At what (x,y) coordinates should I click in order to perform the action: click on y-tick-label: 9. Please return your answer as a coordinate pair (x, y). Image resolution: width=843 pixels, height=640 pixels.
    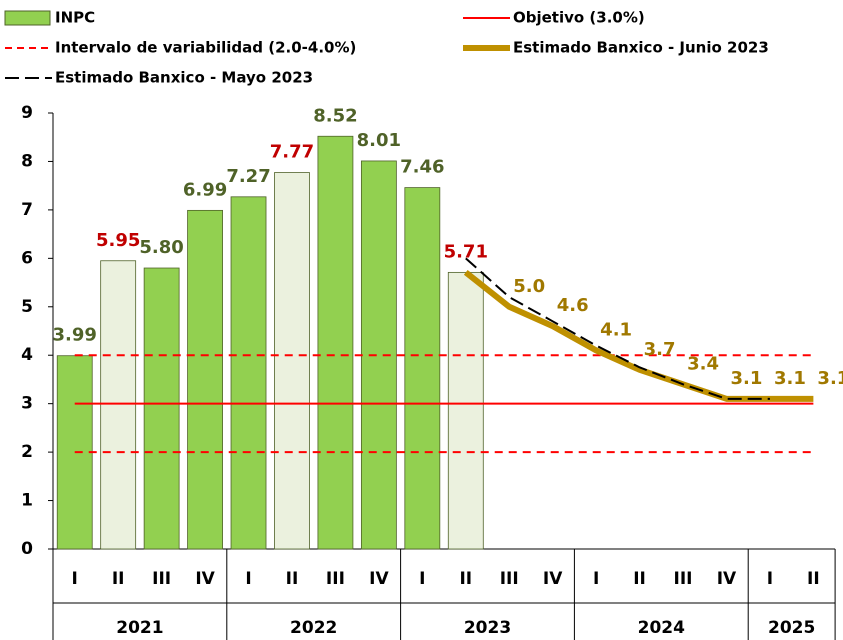
    Looking at the image, I should click on (27, 113).